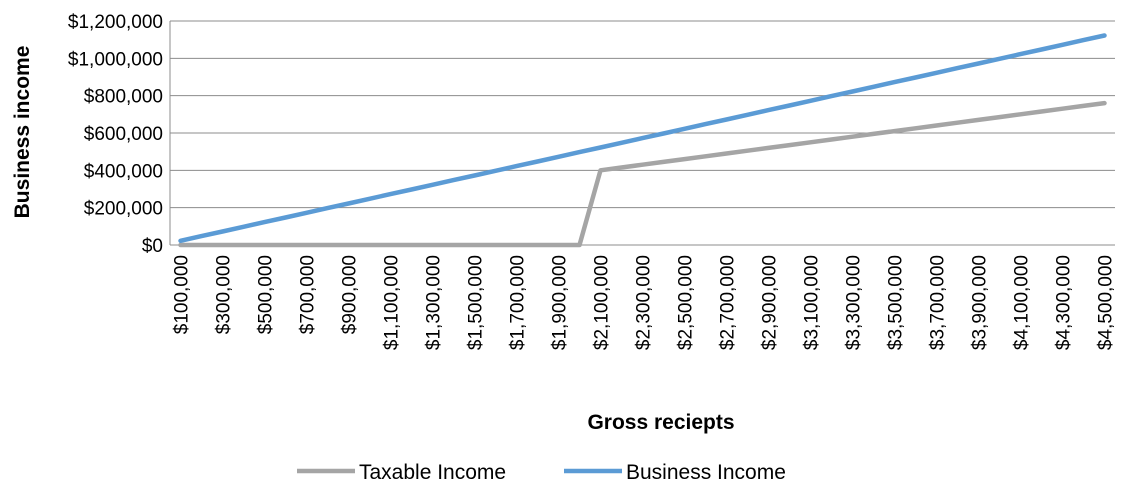  What do you see at coordinates (1064, 302) in the screenshot?
I see `x-tick-label: $4,300,000` at bounding box center [1064, 302].